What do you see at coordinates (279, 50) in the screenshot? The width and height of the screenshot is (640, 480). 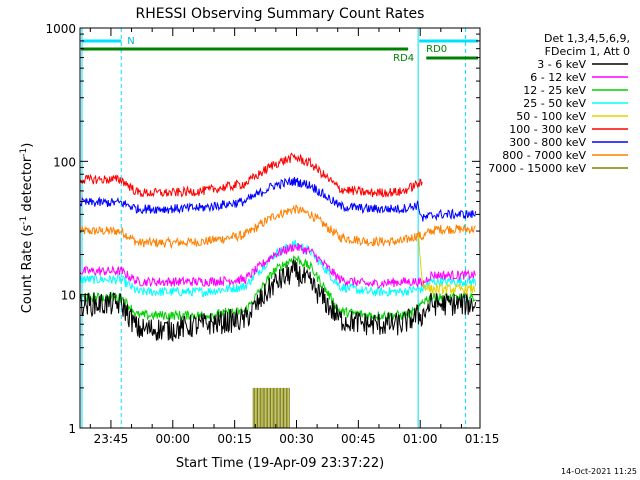 I see `mode-overlay: N RD0 RD4` at bounding box center [279, 50].